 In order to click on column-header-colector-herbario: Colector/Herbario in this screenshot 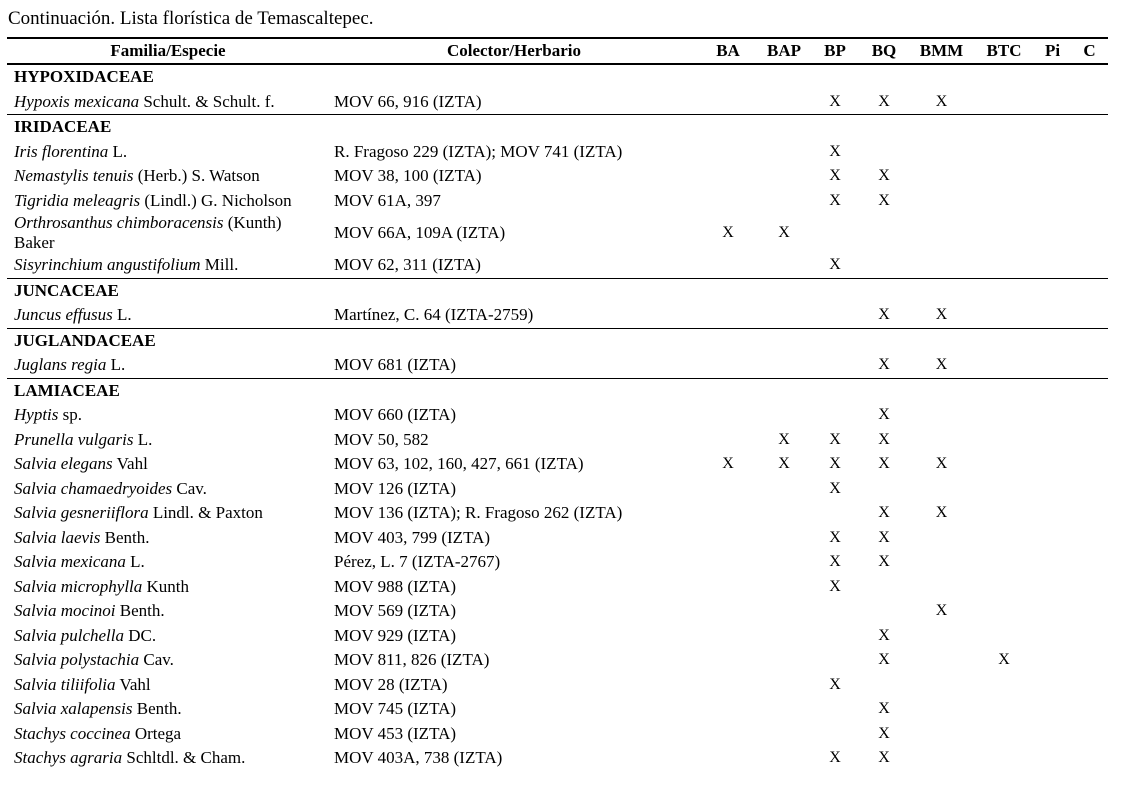, I will do `click(514, 50)`.